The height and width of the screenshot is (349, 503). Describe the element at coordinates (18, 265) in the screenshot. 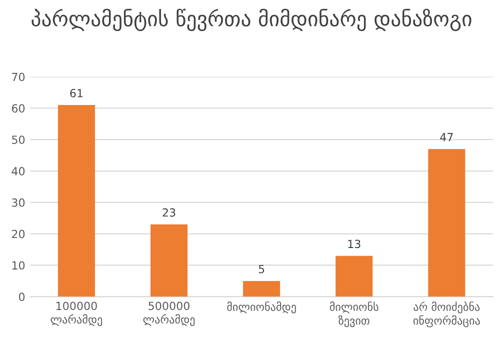

I see `y-tick-label: 10` at that location.